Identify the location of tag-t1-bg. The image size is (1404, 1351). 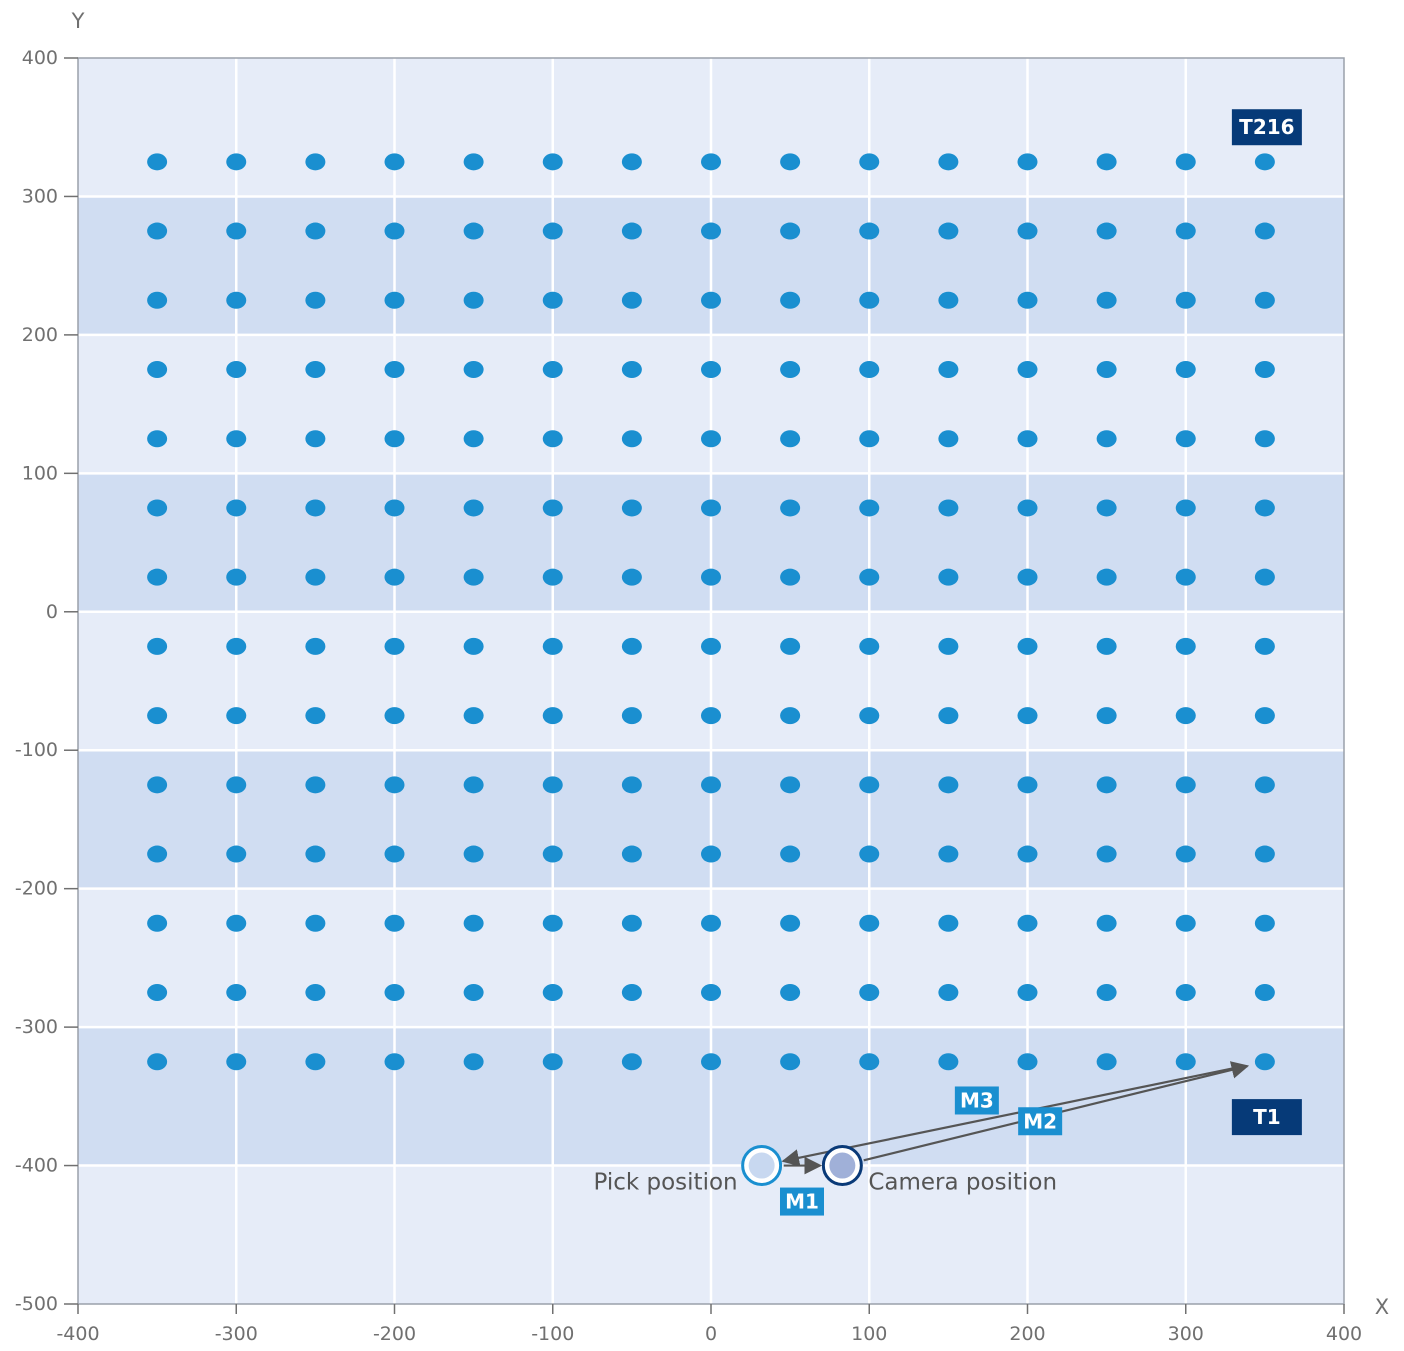
(1266, 1117).